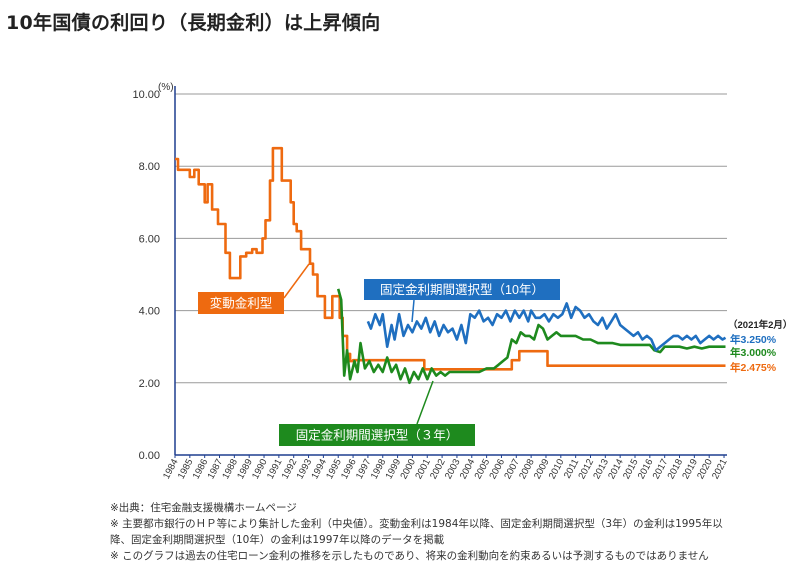  What do you see at coordinates (166, 87) in the screenshot?
I see `y-axis-unit: (%)` at bounding box center [166, 87].